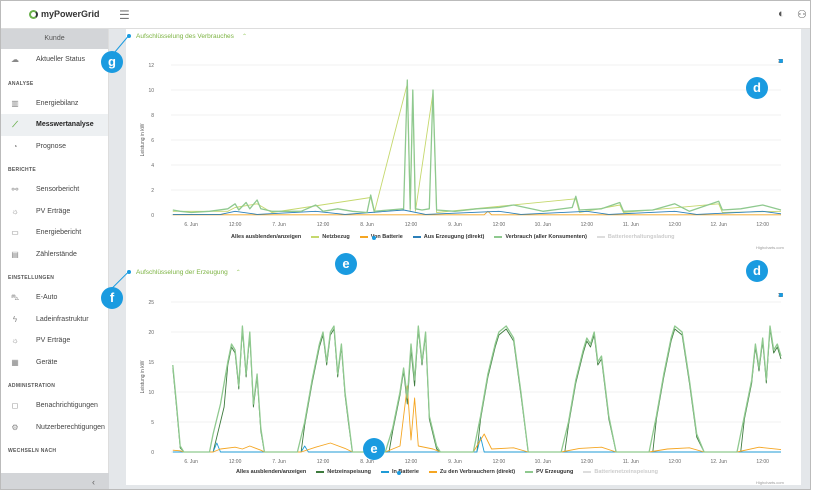 This screenshot has height=499, width=820. What do you see at coordinates (546, 237) in the screenshot?
I see `legend-label: Verbrauch (aller Konsumenten)` at bounding box center [546, 237].